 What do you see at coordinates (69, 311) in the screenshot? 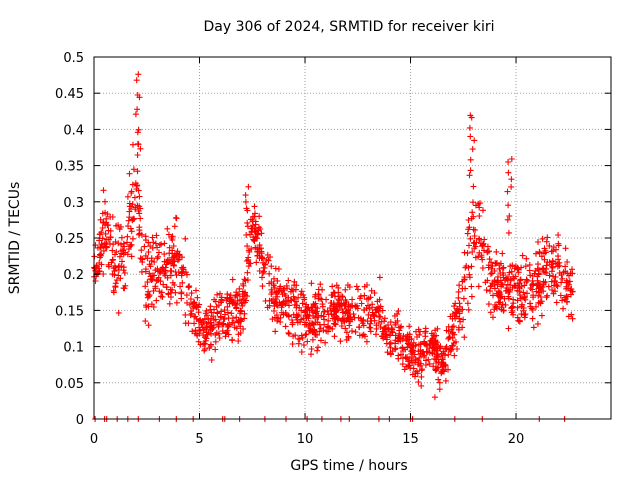
I see `y-tick-label: 0.15` at bounding box center [69, 311].